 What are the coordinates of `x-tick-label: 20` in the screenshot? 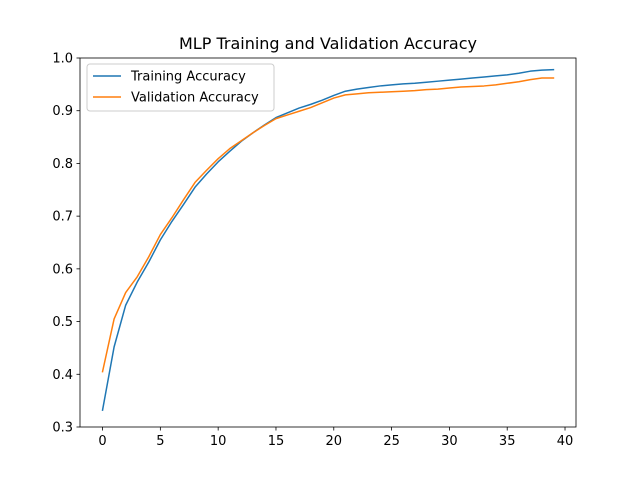 It's located at (334, 441).